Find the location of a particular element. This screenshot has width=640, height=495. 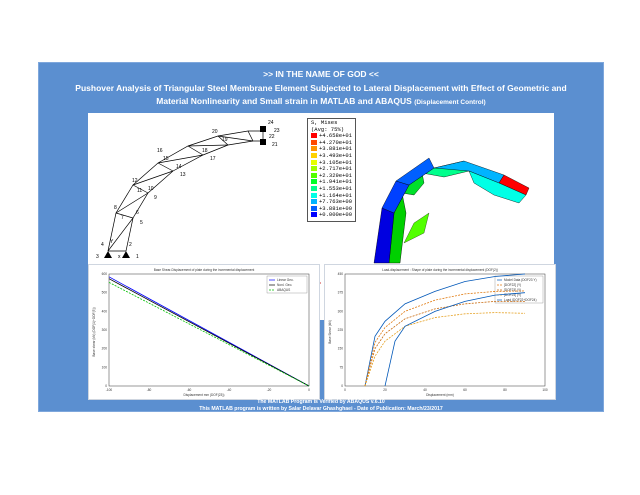

x-tick-label: -40 is located at coordinates (229, 390).